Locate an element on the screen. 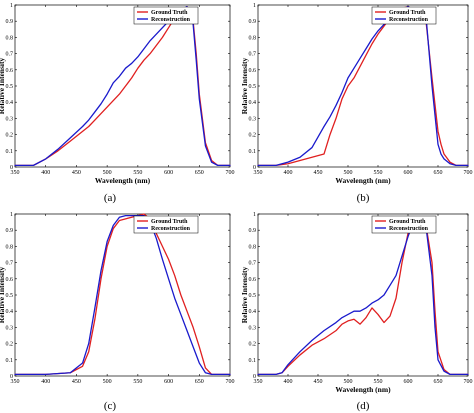 The image size is (474, 413). panel-caption: (b) is located at coordinates (363, 198).